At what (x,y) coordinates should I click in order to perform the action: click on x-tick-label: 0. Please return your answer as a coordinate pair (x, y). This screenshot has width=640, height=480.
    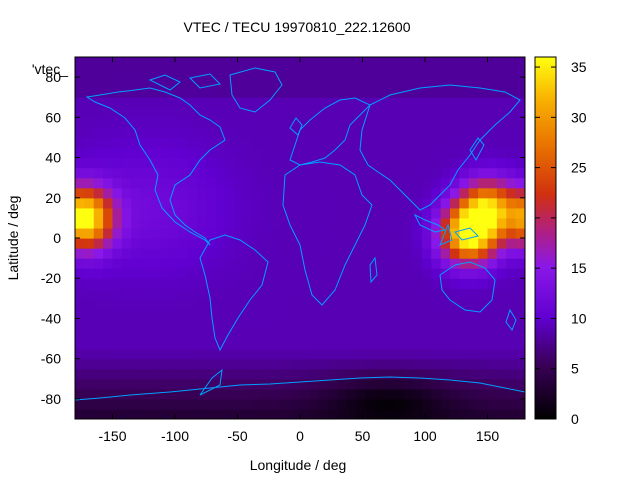
    Looking at the image, I should click on (300, 436).